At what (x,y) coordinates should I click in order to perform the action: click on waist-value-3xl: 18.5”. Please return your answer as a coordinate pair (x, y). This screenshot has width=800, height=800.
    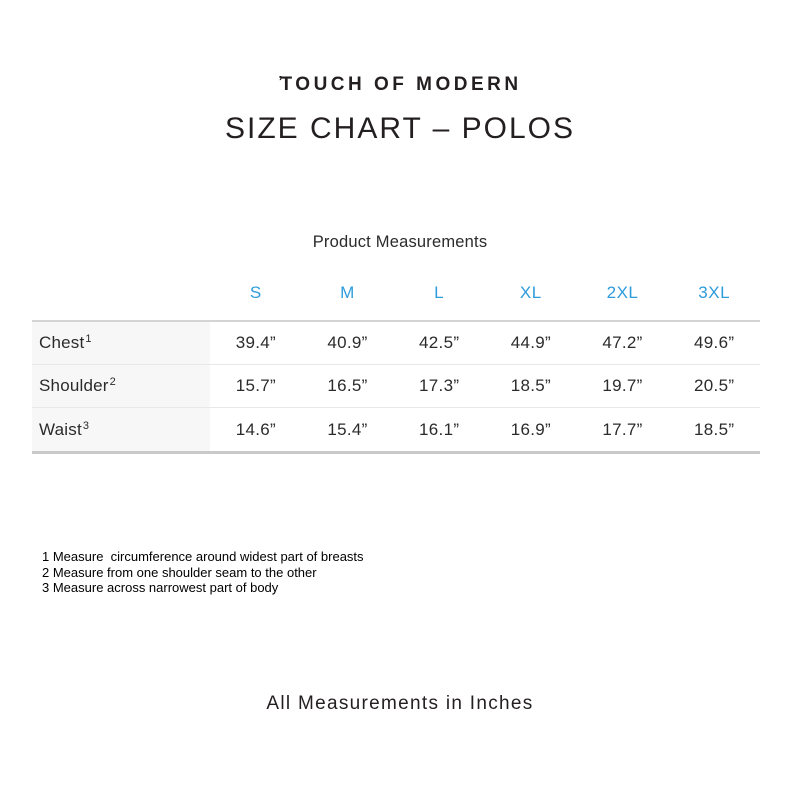
    Looking at the image, I should click on (714, 429).